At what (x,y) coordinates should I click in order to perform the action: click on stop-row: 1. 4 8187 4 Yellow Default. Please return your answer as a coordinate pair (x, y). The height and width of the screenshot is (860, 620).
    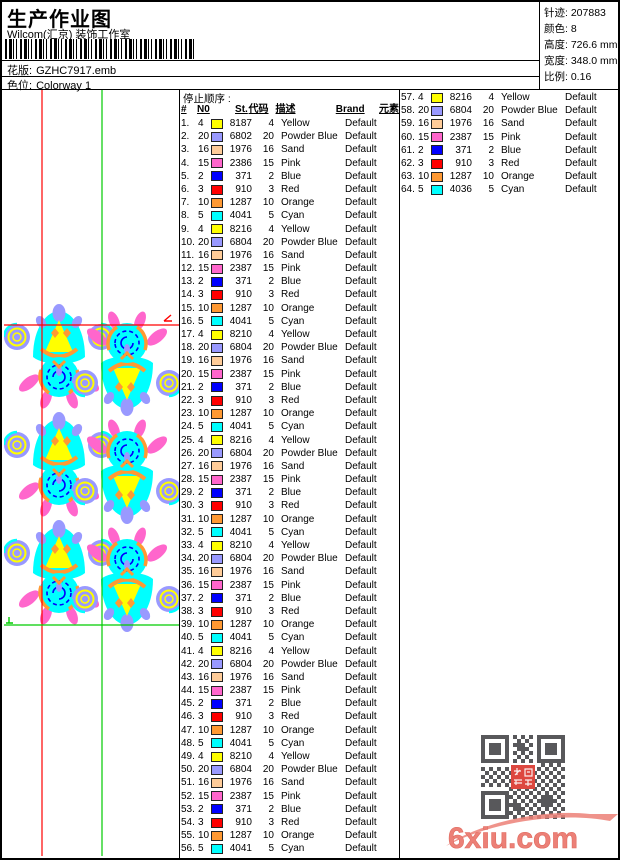
    Looking at the image, I should click on (290, 123).